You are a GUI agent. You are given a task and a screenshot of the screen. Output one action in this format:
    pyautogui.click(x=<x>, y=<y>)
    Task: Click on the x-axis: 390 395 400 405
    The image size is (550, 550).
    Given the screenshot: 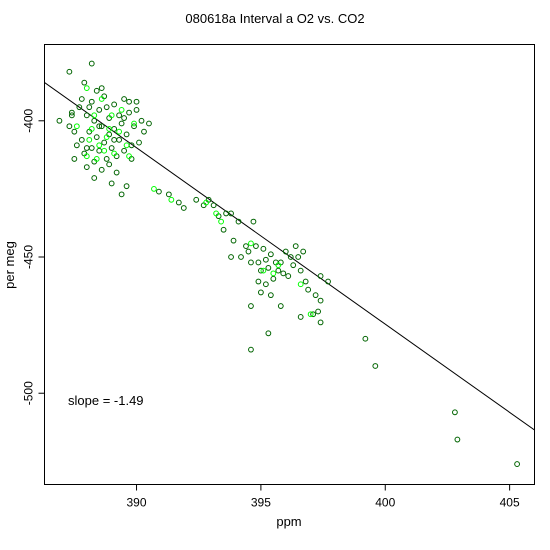 What is the action you would take?
    pyautogui.click(x=323, y=497)
    